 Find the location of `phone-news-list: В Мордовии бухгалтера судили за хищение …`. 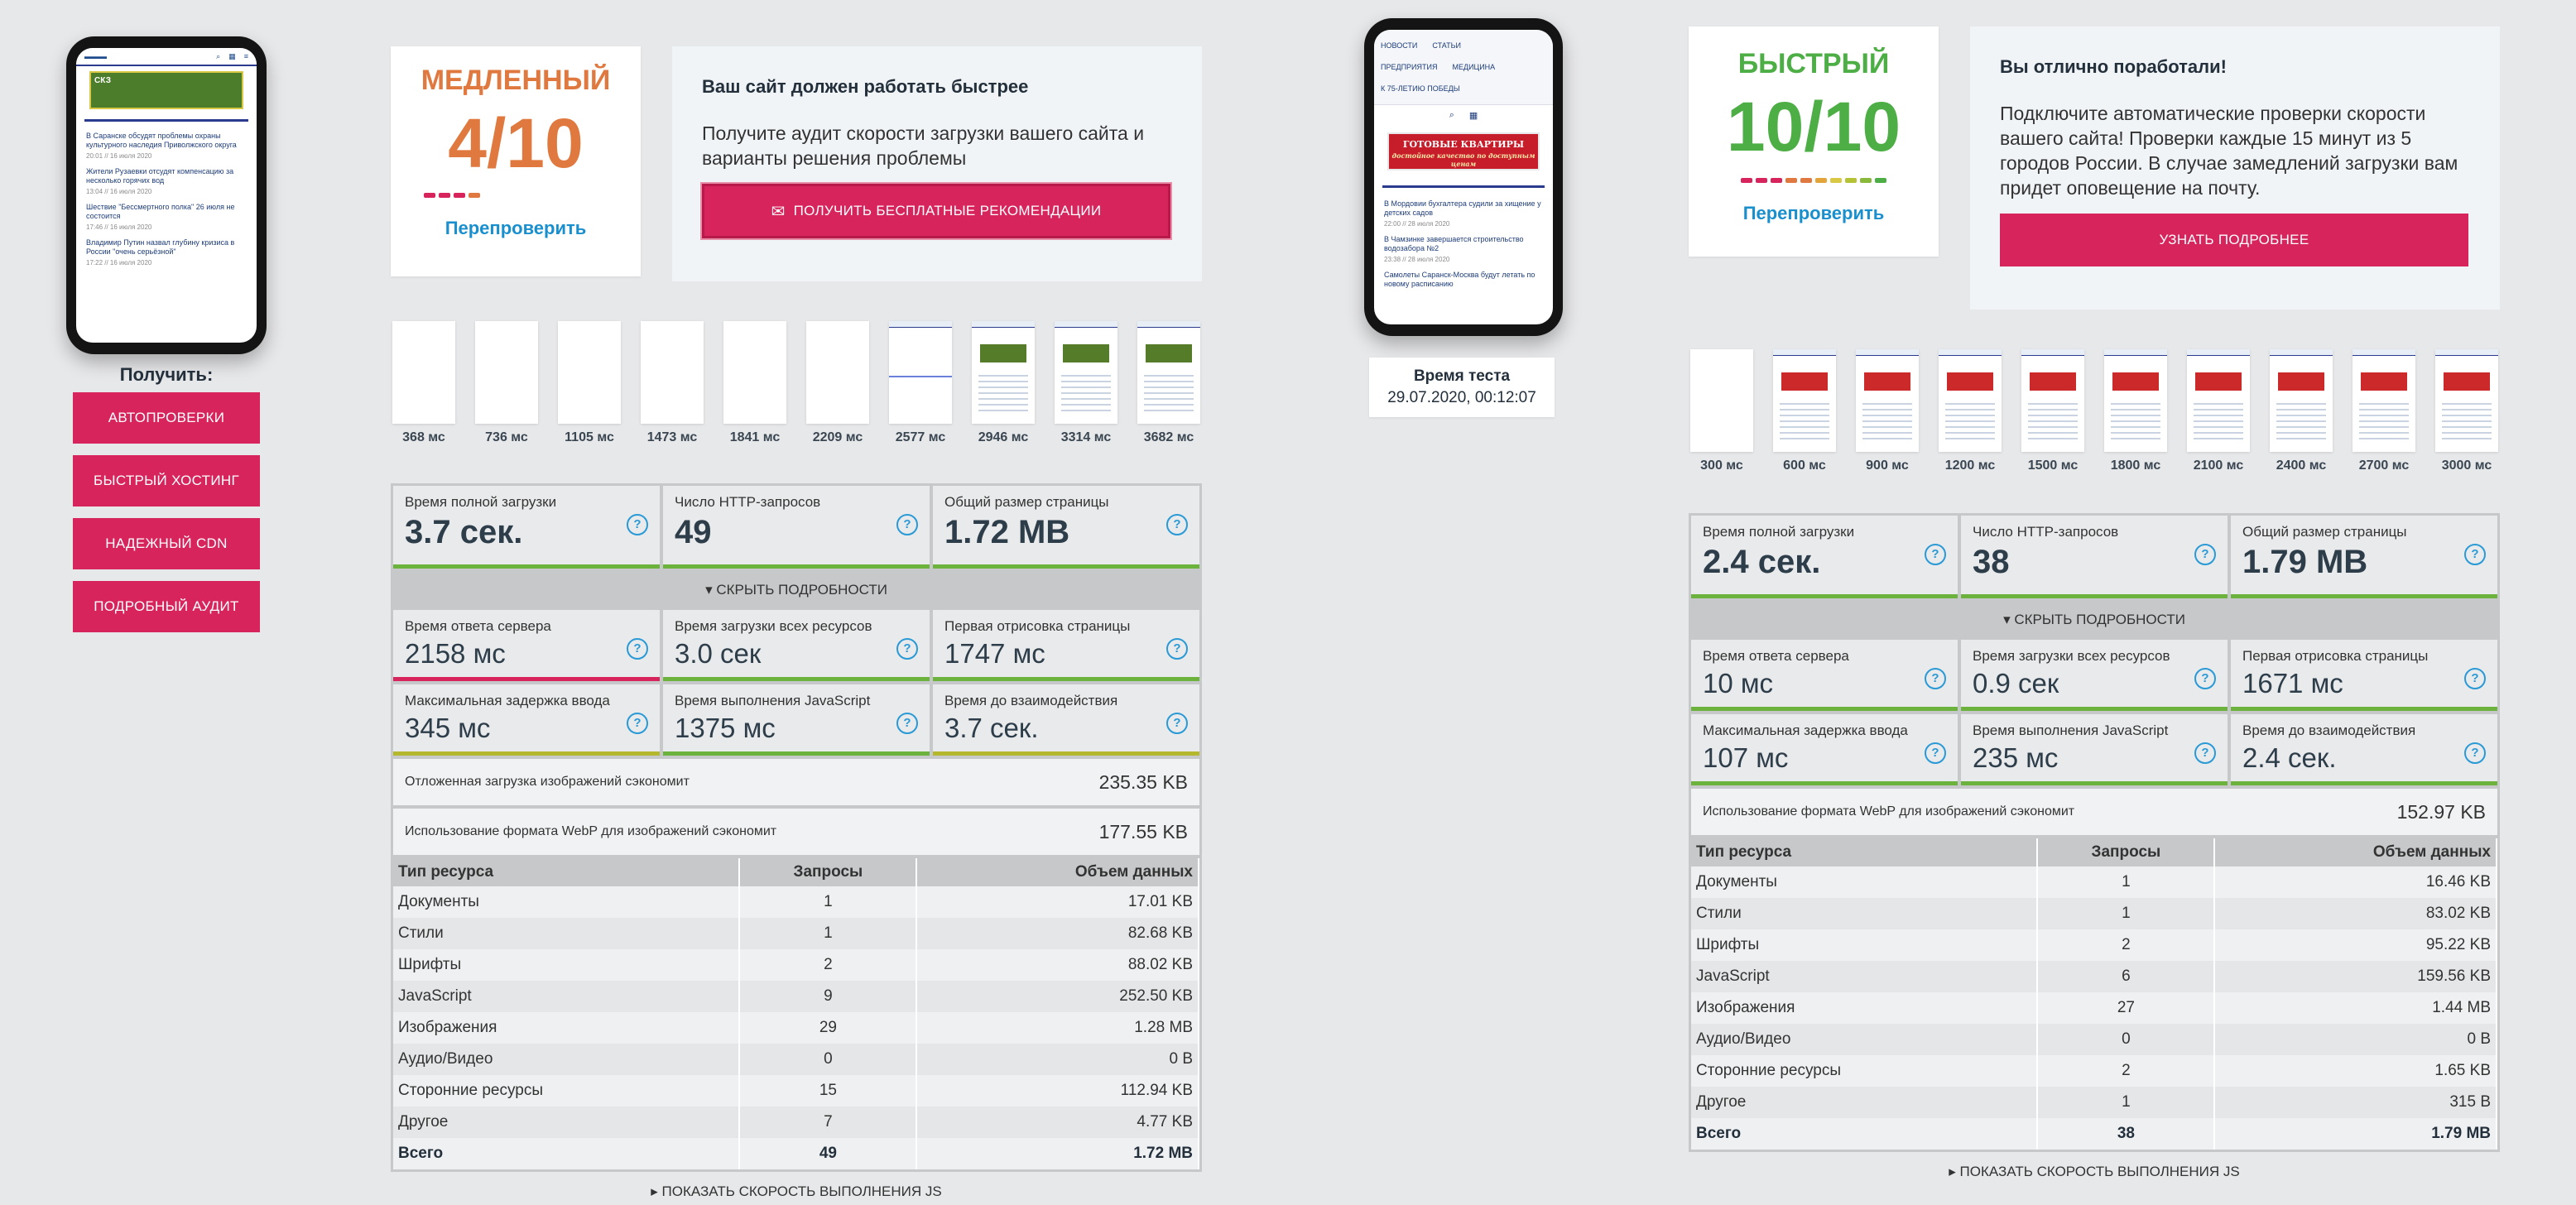

phone-news-list: В Мордовии бухгалтера судили за хищение … is located at coordinates (1463, 244).